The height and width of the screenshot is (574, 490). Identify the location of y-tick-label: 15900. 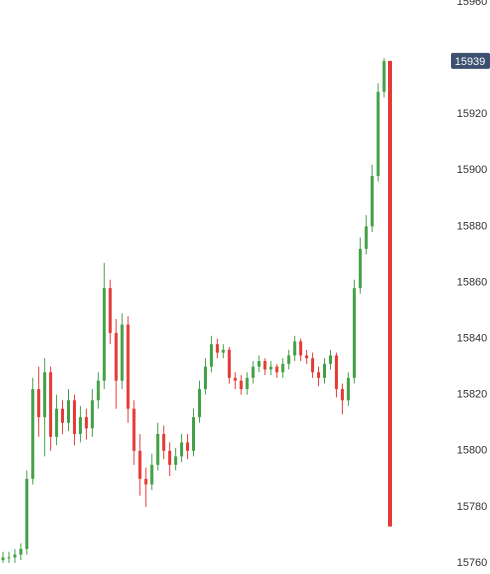
(472, 170).